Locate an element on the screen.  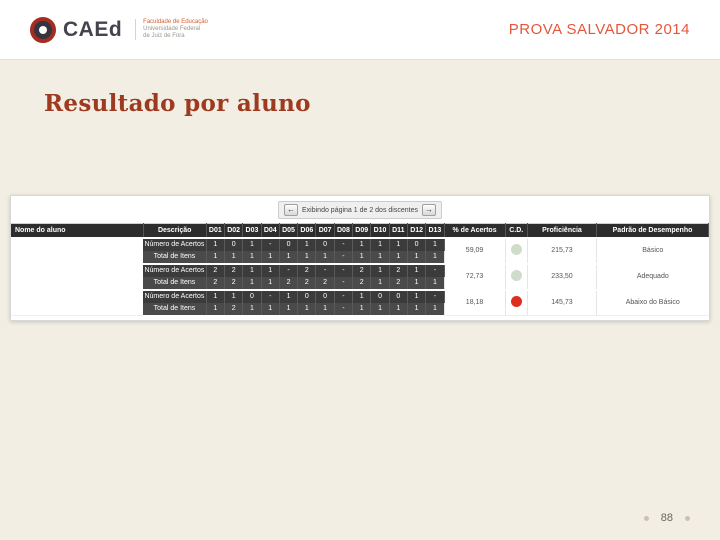
student-name-cell is located at coordinates (77, 277).